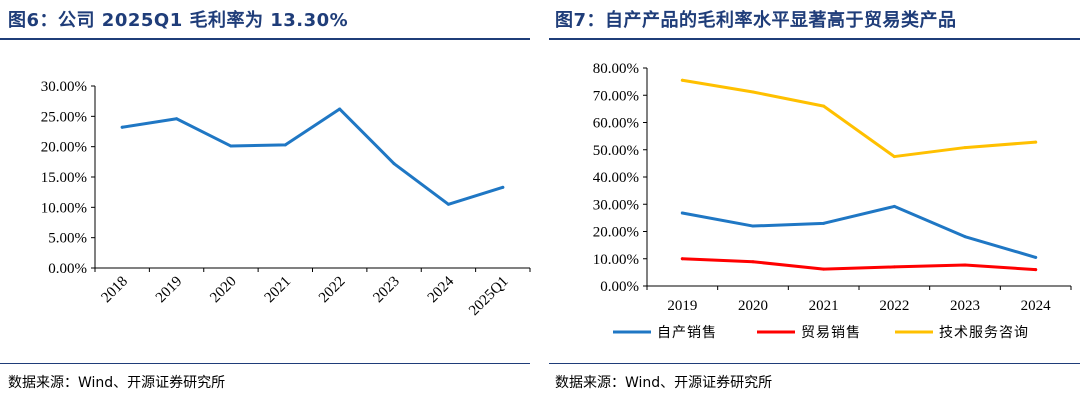 The height and width of the screenshot is (403, 1080). I want to click on legend-label: 技术服务咨询, so click(984, 333).